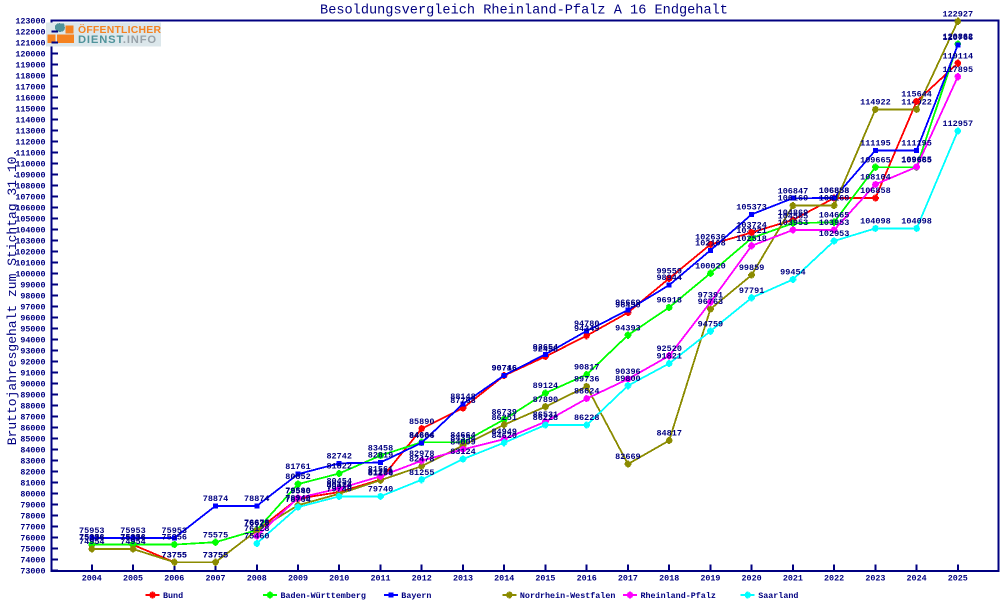 Image resolution: width=1000 pixels, height=600 pixels. What do you see at coordinates (628, 457) in the screenshot?
I see `svg-text: 82669` at bounding box center [628, 457].